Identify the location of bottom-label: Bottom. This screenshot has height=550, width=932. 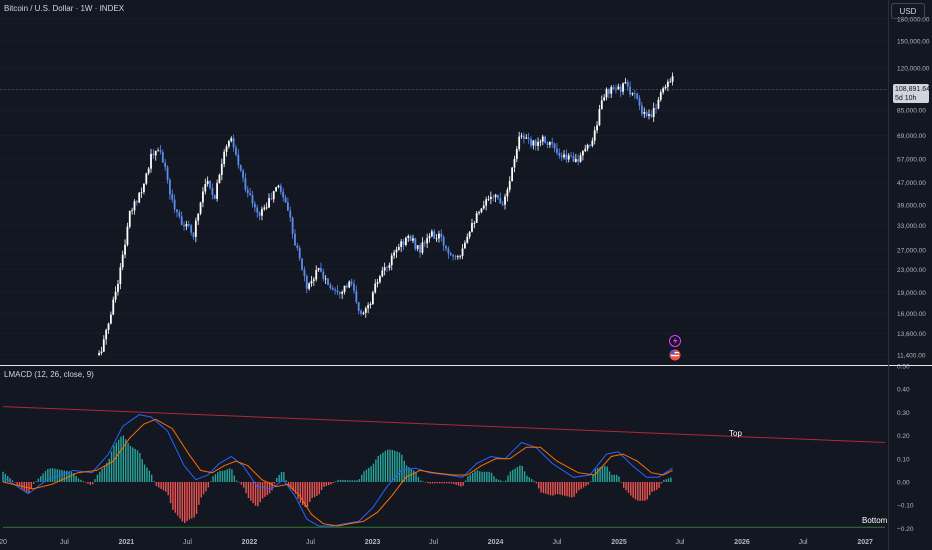
(875, 520).